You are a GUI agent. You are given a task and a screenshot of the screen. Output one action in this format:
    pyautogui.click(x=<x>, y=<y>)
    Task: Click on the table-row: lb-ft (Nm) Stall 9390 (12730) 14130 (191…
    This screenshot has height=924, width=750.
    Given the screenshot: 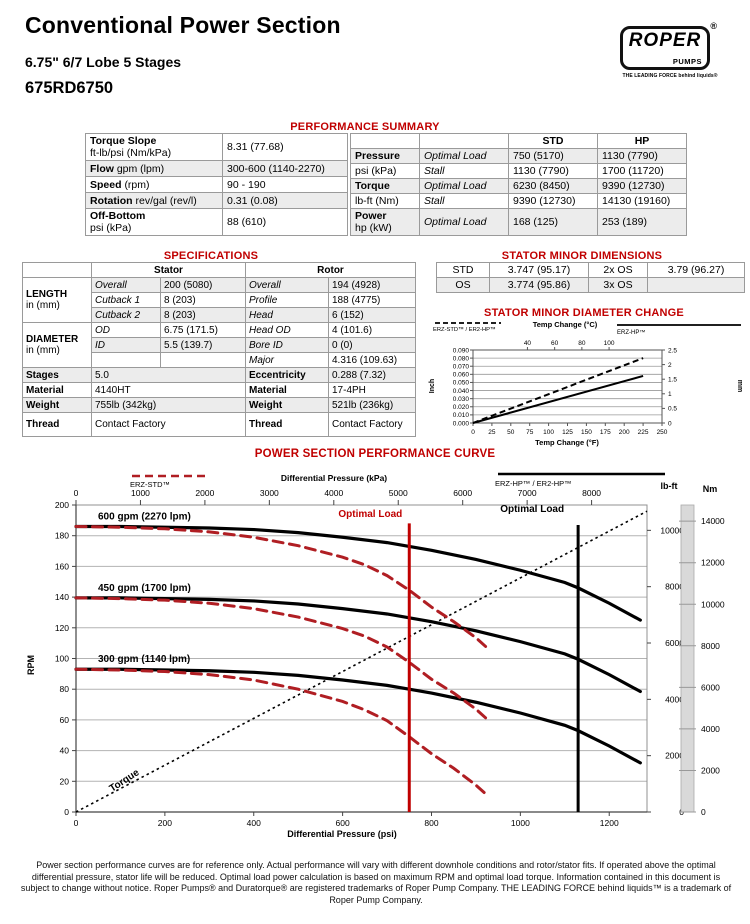 What is the action you would take?
    pyautogui.click(x=518, y=201)
    